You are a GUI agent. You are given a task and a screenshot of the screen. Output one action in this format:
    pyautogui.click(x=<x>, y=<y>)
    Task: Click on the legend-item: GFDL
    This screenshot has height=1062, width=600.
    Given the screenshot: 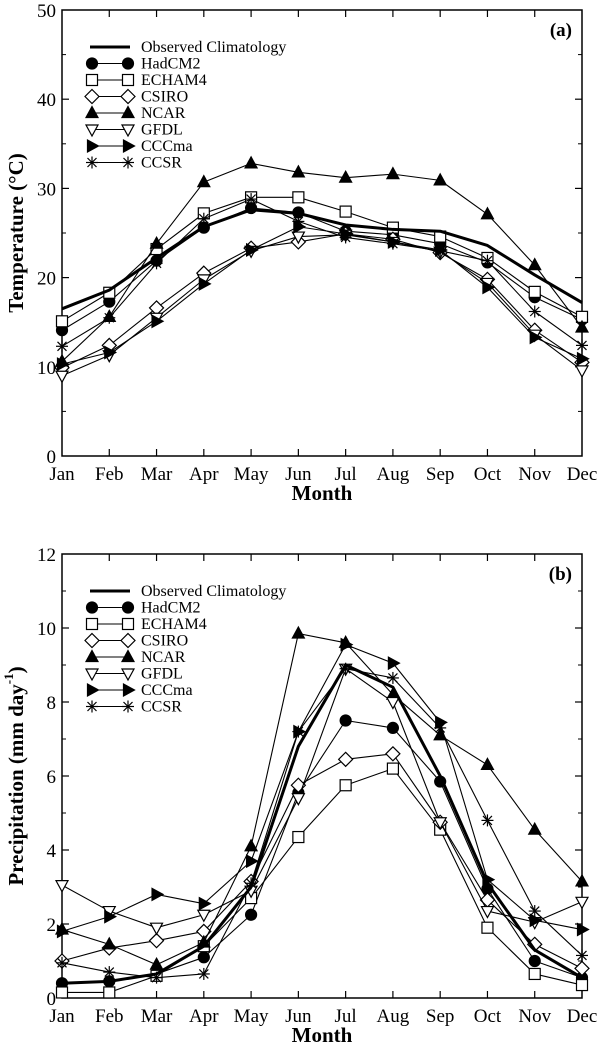 What is the action you would take?
    pyautogui.click(x=133, y=130)
    